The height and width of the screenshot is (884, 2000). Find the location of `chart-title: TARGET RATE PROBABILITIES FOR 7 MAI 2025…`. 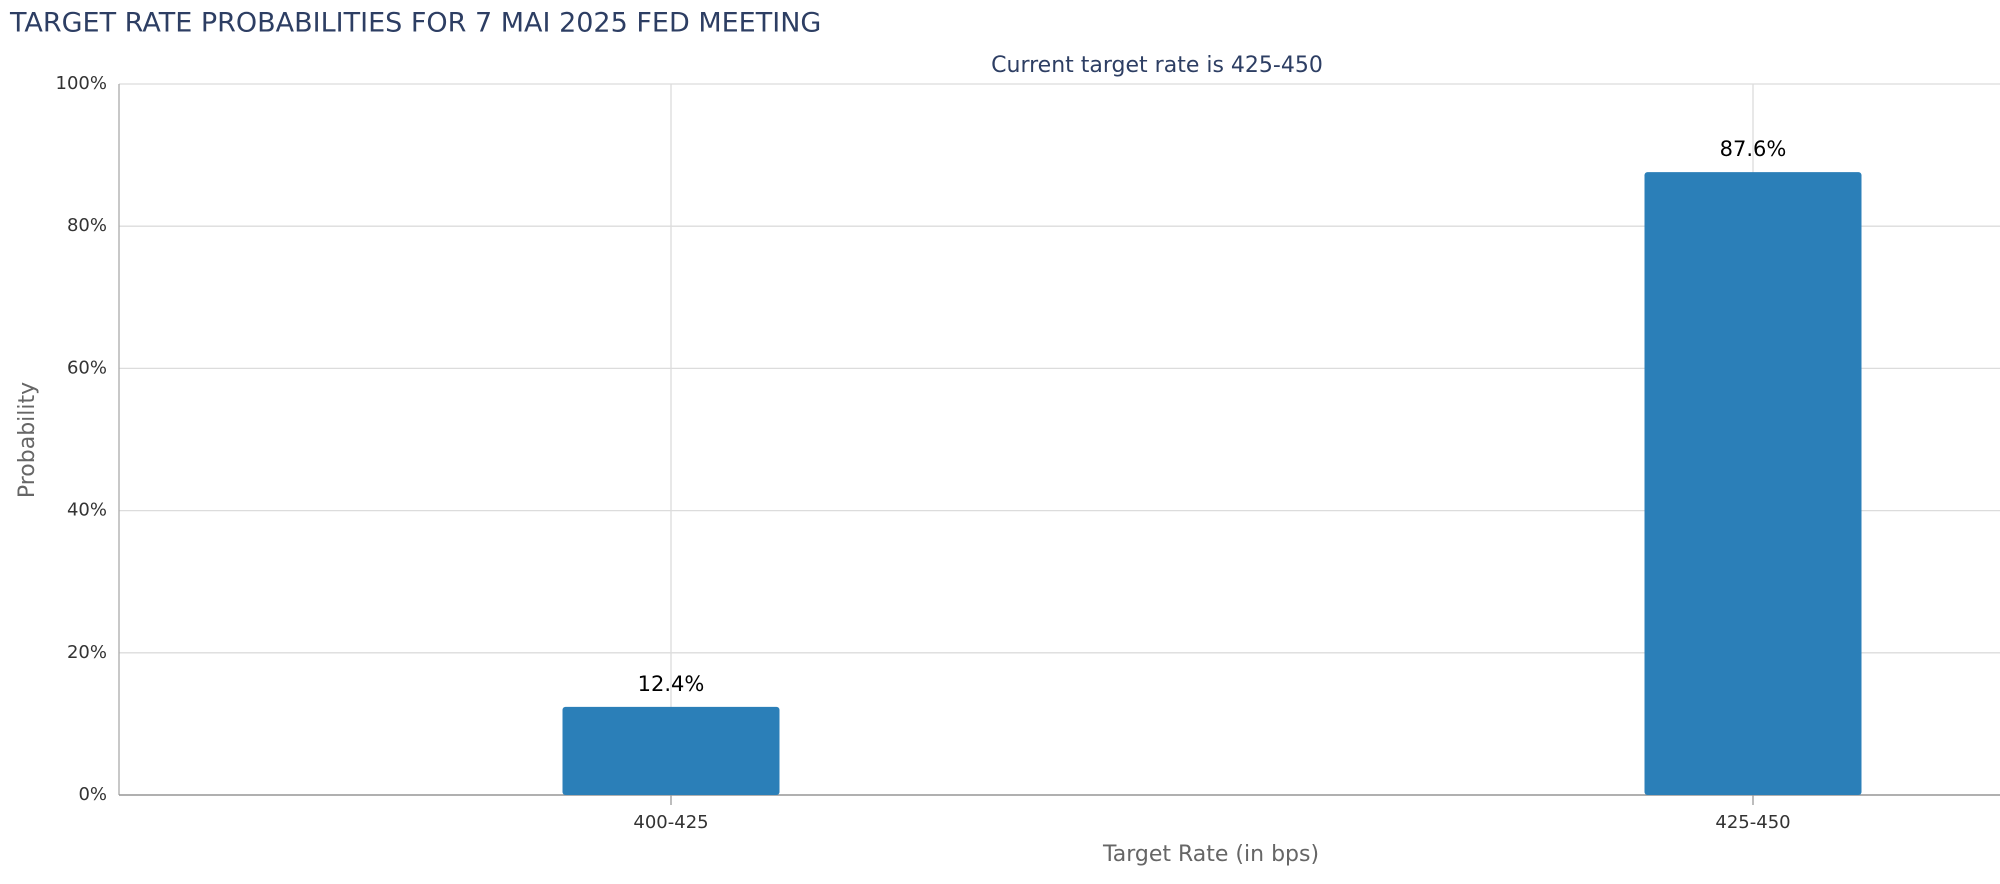

chart-title: TARGET RATE PROBABILITIES FOR 7 MAI 2025… is located at coordinates (415, 23).